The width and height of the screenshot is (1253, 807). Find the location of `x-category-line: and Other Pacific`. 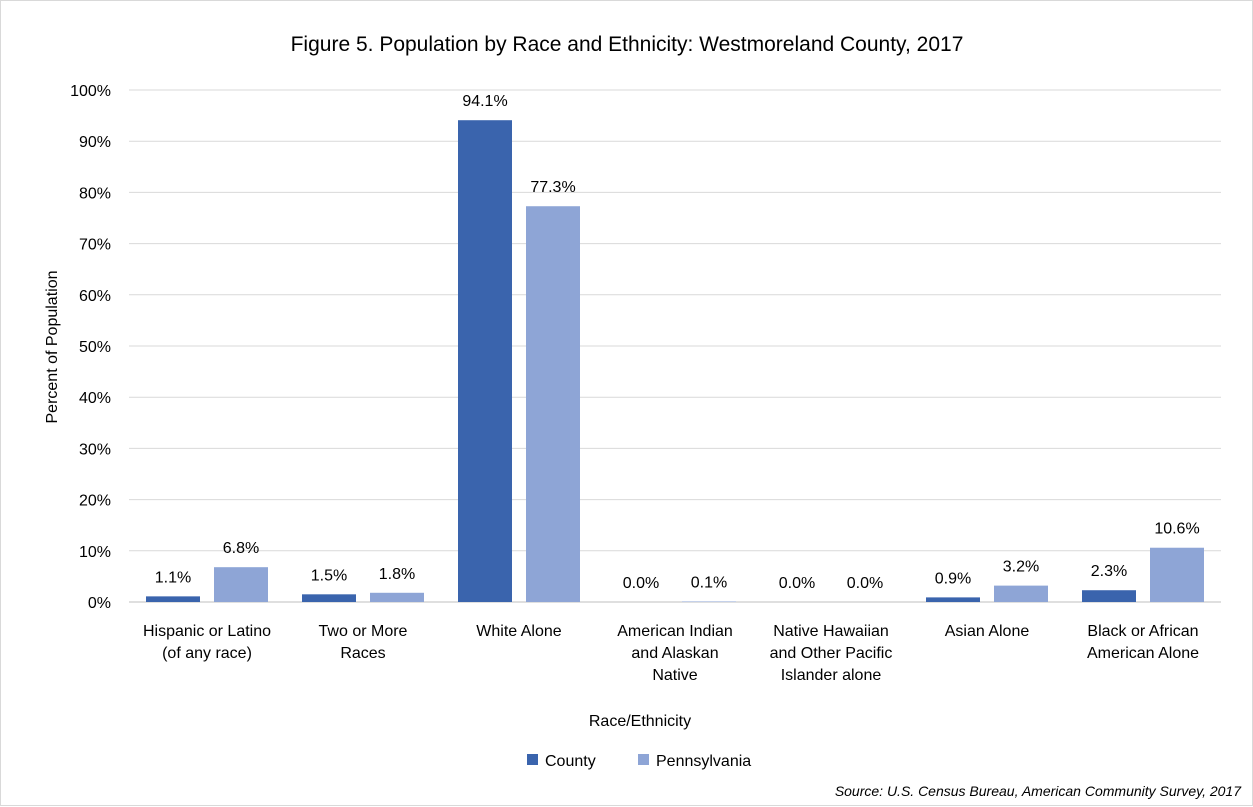

x-category-line: and Other Pacific is located at coordinates (831, 653).